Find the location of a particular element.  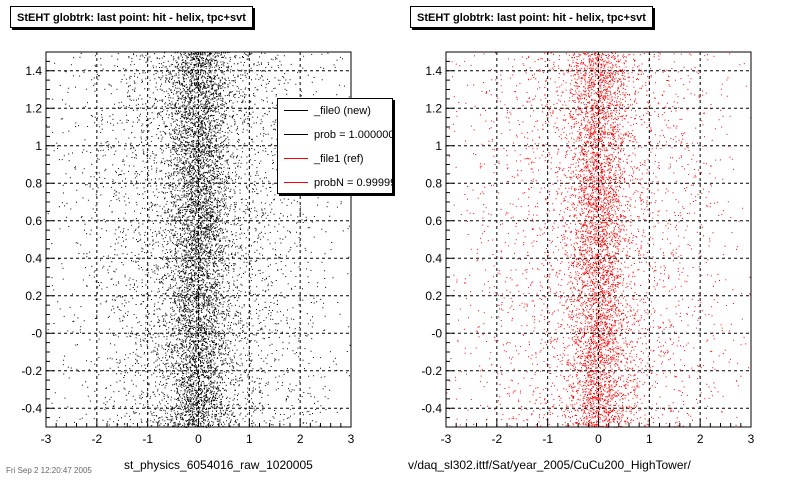

x-axis-title: st_physics_6054016_raw_1020005 is located at coordinates (218, 465).